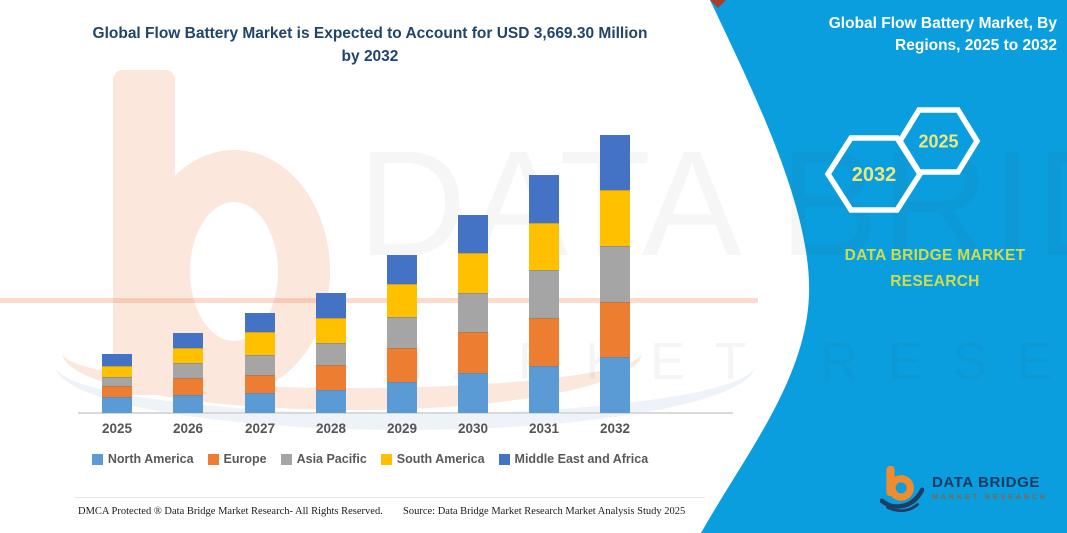 This screenshot has width=1067, height=533. I want to click on legend-item-south-america: South America, so click(432, 459).